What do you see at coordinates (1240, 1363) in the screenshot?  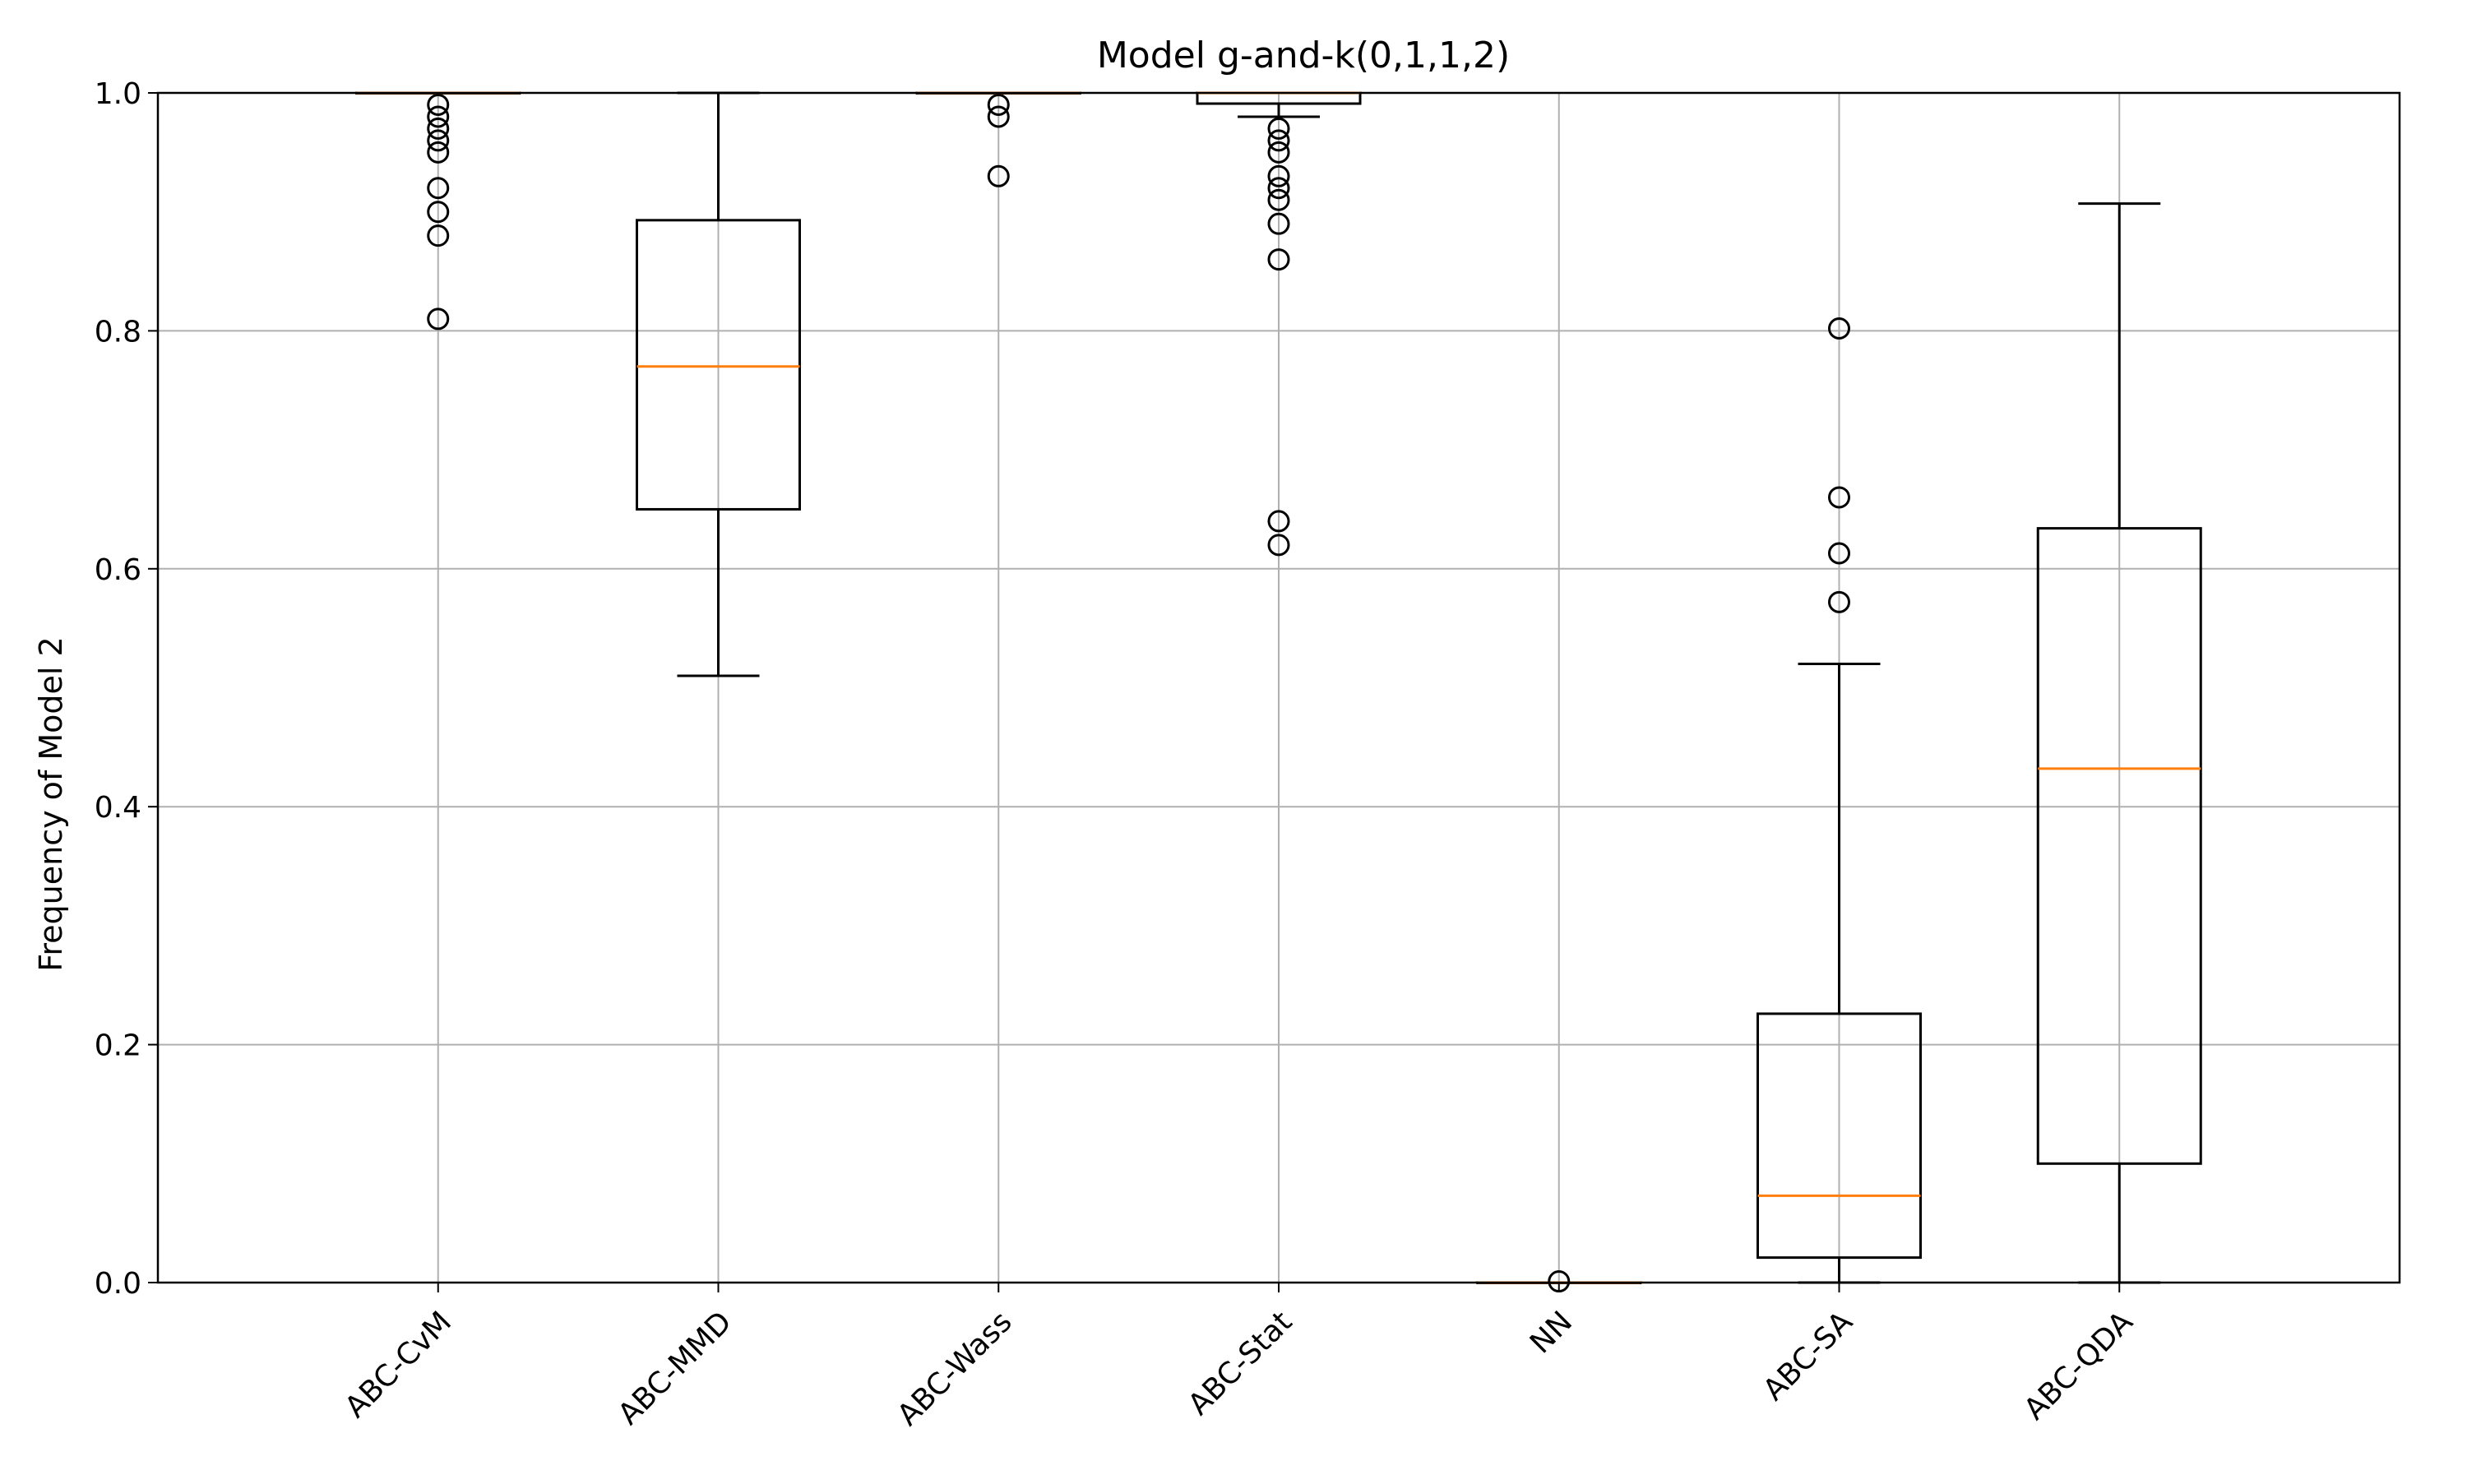 I see `x-tick-label: ABC-Stat` at bounding box center [1240, 1363].